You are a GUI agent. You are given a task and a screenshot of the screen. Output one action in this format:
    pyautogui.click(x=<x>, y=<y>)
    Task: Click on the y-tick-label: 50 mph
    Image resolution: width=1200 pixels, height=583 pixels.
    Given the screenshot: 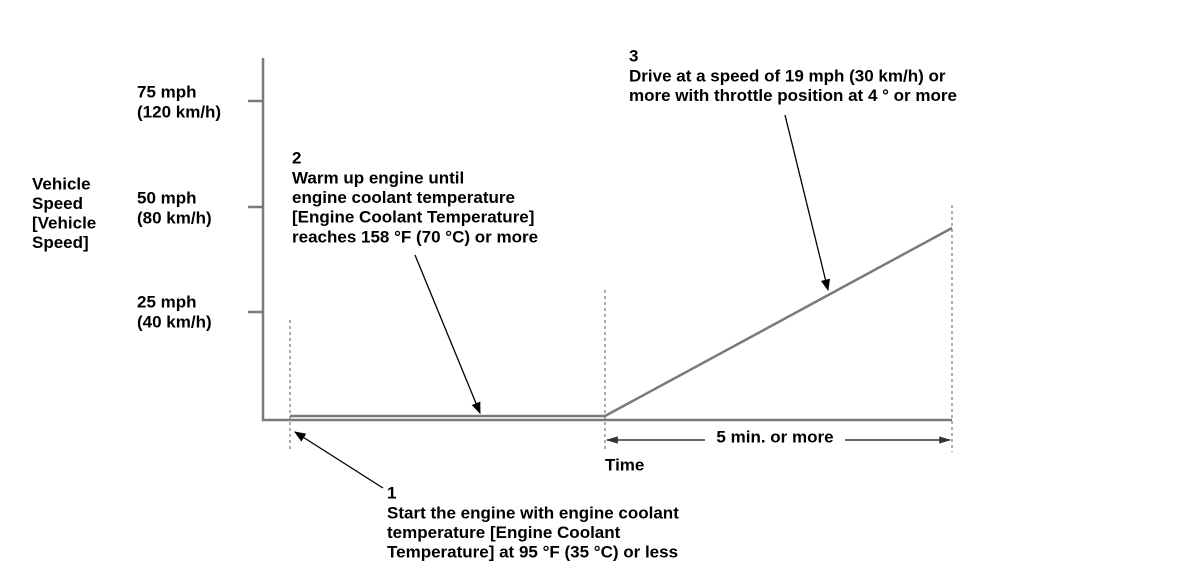 What is the action you would take?
    pyautogui.click(x=167, y=197)
    